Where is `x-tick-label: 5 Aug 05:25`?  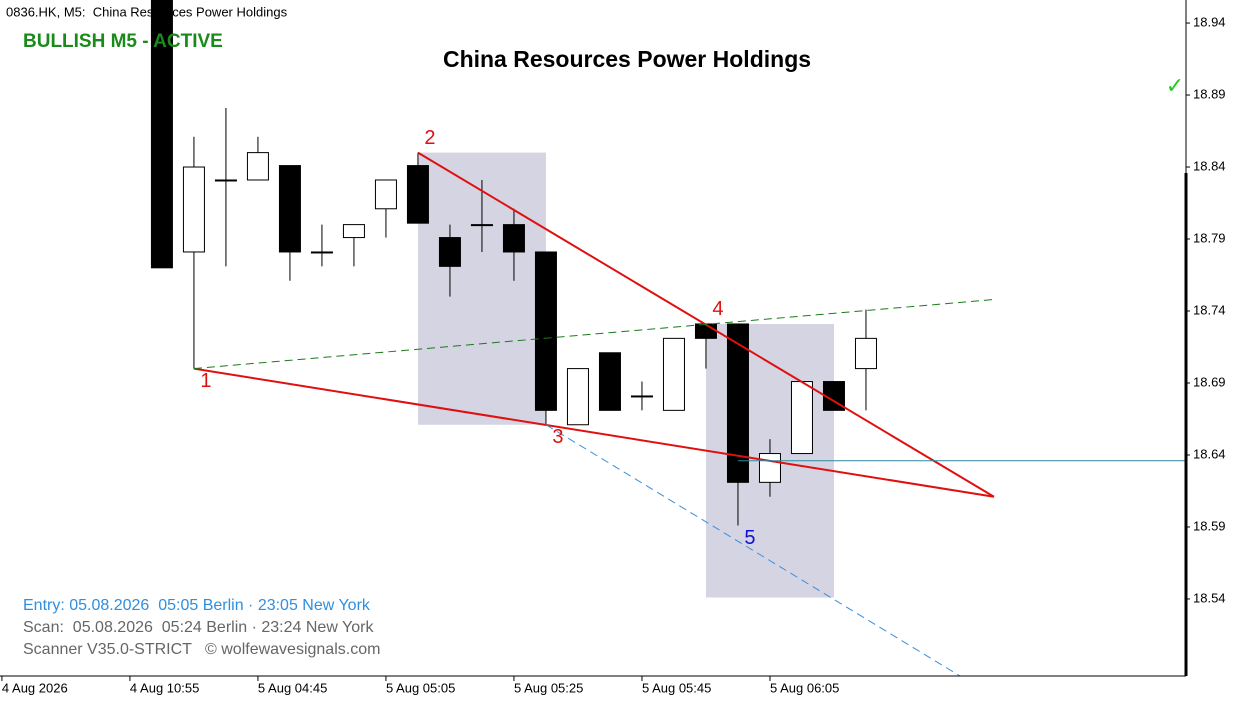
x-tick-label: 5 Aug 05:25 is located at coordinates (548, 687).